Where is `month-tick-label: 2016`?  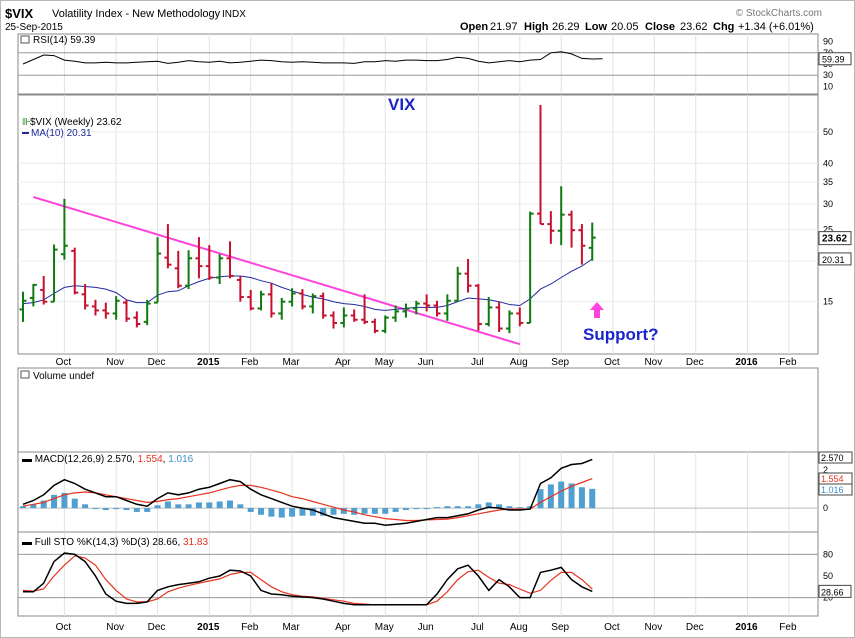
month-tick-label: 2016 is located at coordinates (746, 362).